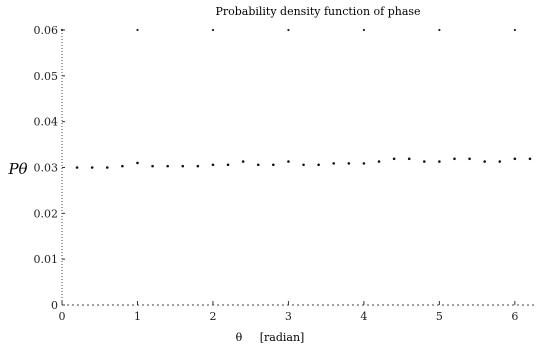 The width and height of the screenshot is (540, 353). I want to click on chart-title: Probability density function of phase, so click(317, 11).